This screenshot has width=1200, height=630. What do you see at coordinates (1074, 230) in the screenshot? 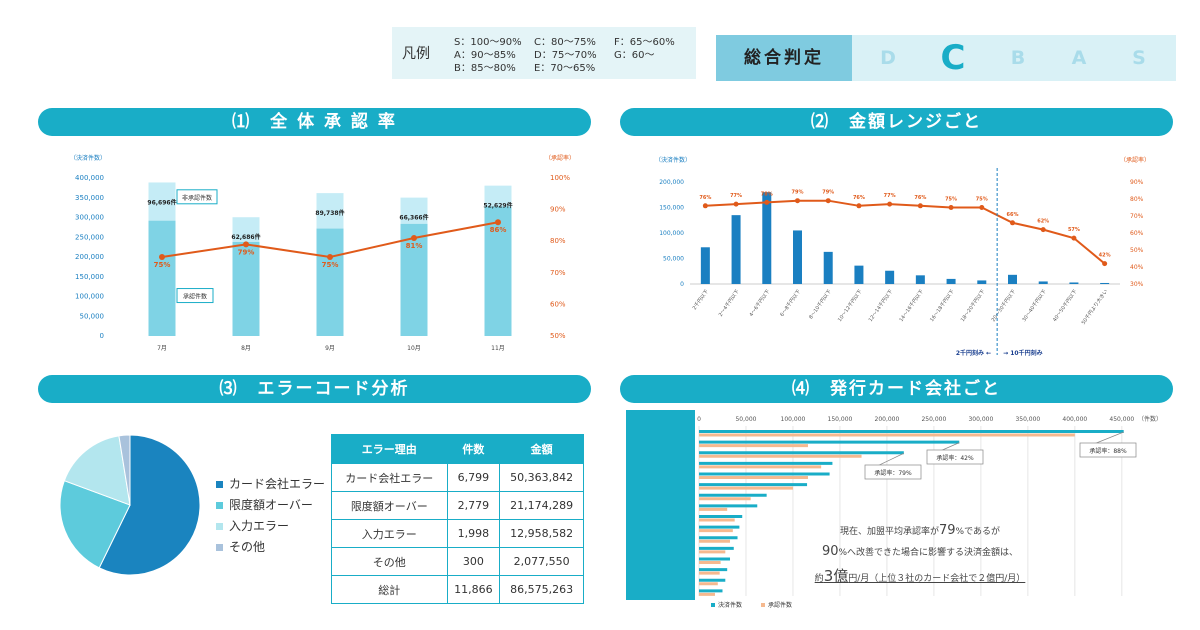
I see `rate-label: 57%` at bounding box center [1074, 230].